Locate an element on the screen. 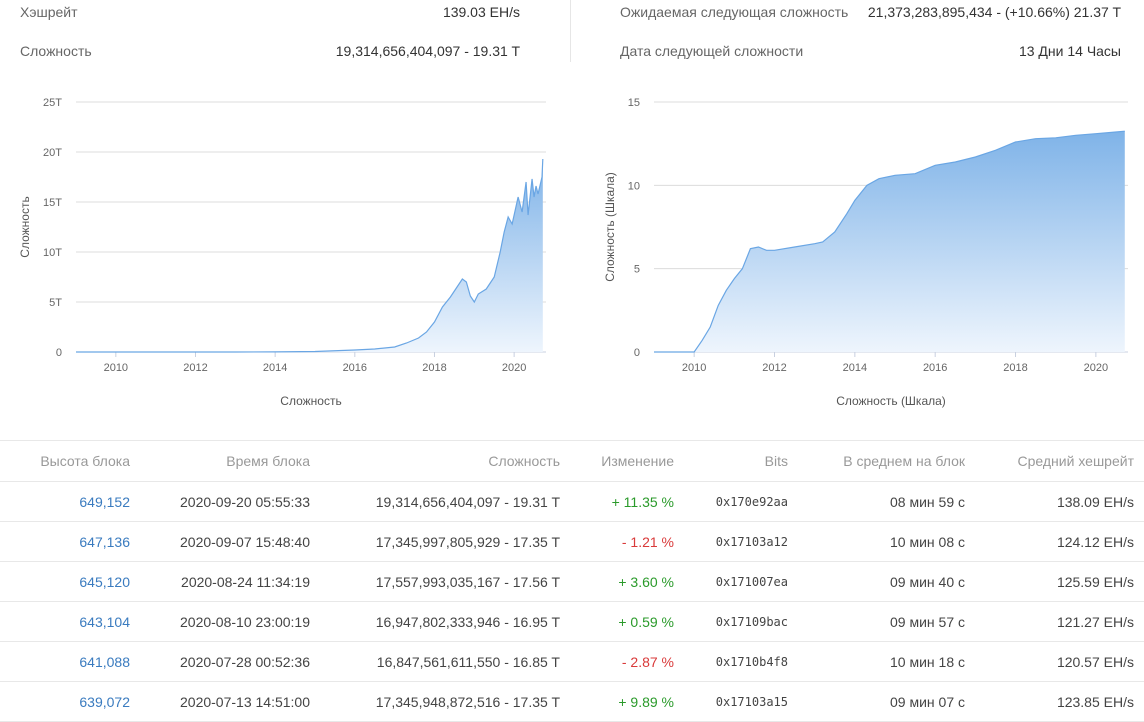 The width and height of the screenshot is (1144, 722). next-difficulty-label: Ожидаемая следующая сложность is located at coordinates (734, 12).